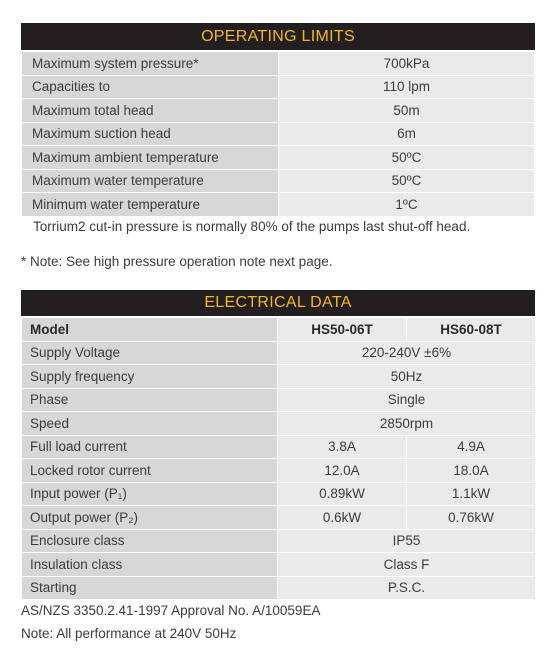 This screenshot has height=663, width=557. What do you see at coordinates (406, 86) in the screenshot?
I see `row-value: 110 lpm` at bounding box center [406, 86].